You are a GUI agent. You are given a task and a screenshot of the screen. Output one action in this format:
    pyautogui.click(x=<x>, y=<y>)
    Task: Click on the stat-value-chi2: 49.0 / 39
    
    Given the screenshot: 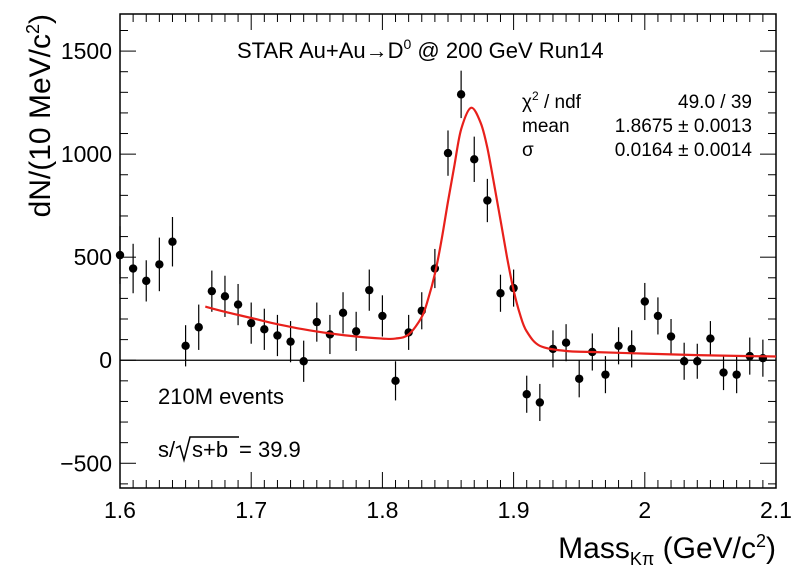 What is the action you would take?
    pyautogui.click(x=715, y=102)
    